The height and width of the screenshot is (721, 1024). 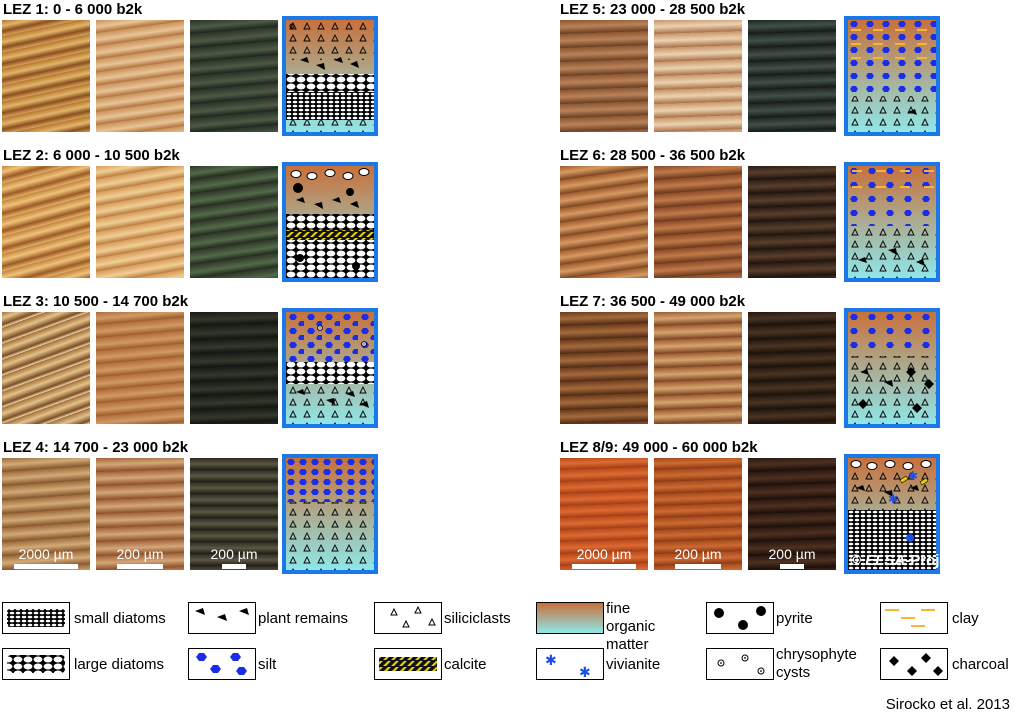 I want to click on micrograph-lez4-b, so click(x=140, y=514).